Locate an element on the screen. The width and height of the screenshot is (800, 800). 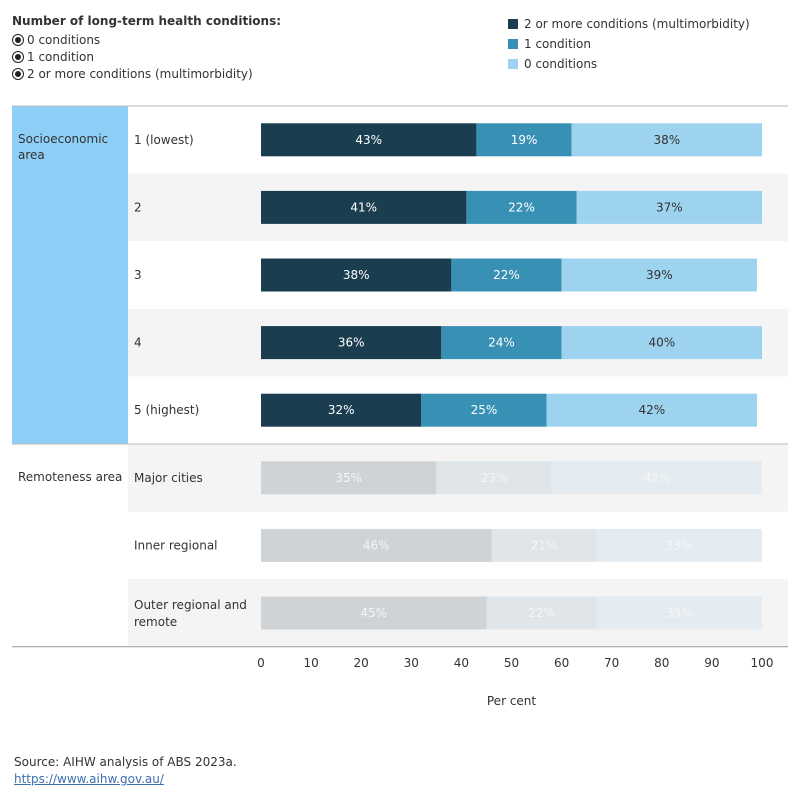
radio-label: 0 conditions is located at coordinates (64, 39).